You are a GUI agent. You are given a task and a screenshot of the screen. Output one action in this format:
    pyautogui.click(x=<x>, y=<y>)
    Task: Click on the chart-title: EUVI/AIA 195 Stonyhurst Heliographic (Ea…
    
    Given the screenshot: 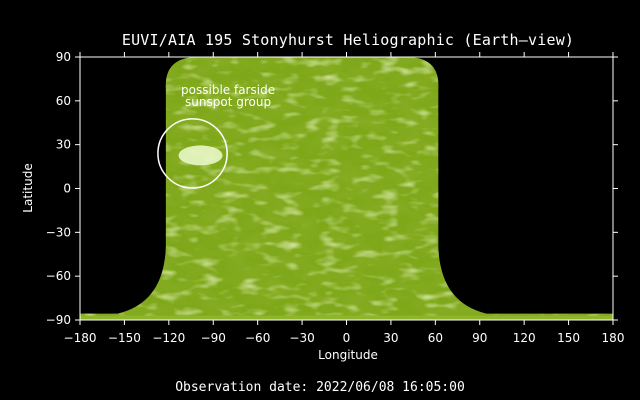 What is the action you would take?
    pyautogui.click(x=348, y=40)
    